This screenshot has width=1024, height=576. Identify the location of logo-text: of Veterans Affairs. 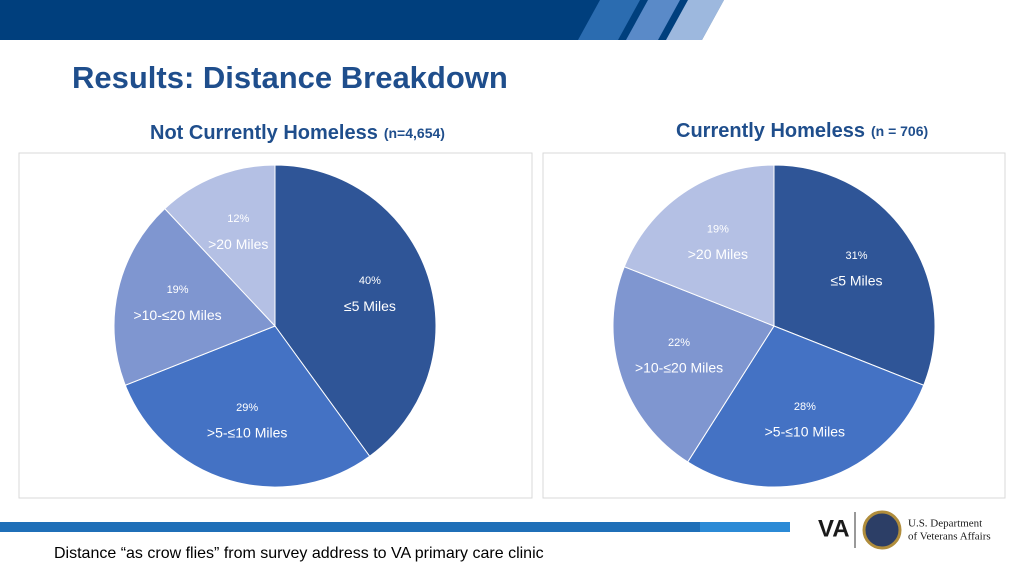
(949, 537).